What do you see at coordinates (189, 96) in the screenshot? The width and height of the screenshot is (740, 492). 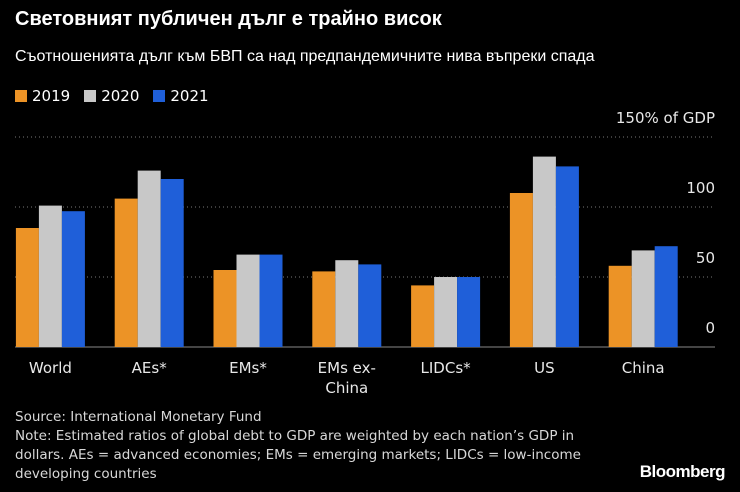 I see `legend-label: 2021` at bounding box center [189, 96].